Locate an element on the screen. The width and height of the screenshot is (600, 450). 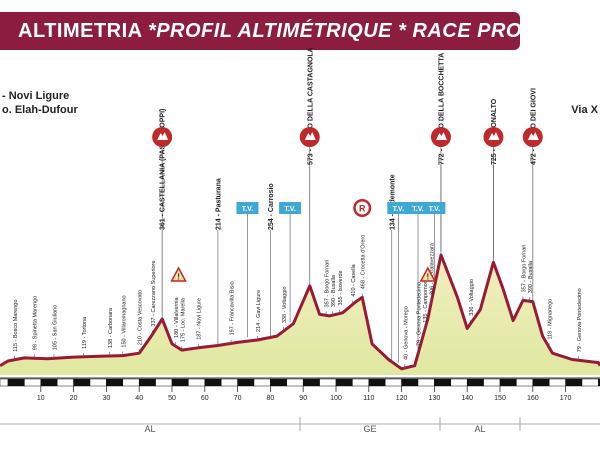
location-label: 472 - PASSO DEI GIOVI is located at coordinates (533, 126).